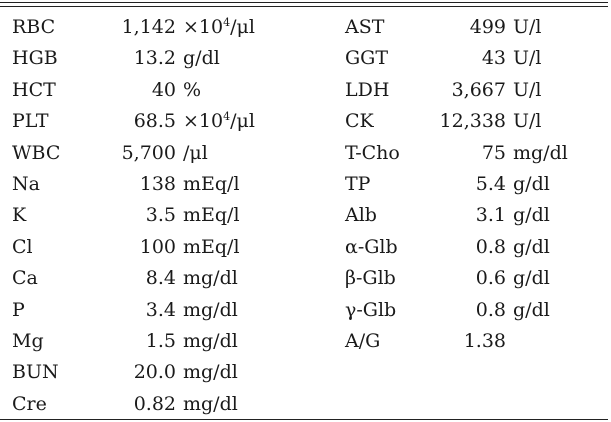 The height and width of the screenshot is (422, 611). What do you see at coordinates (154, 121) in the screenshot?
I see `lab-test-value: 68.5` at bounding box center [154, 121].